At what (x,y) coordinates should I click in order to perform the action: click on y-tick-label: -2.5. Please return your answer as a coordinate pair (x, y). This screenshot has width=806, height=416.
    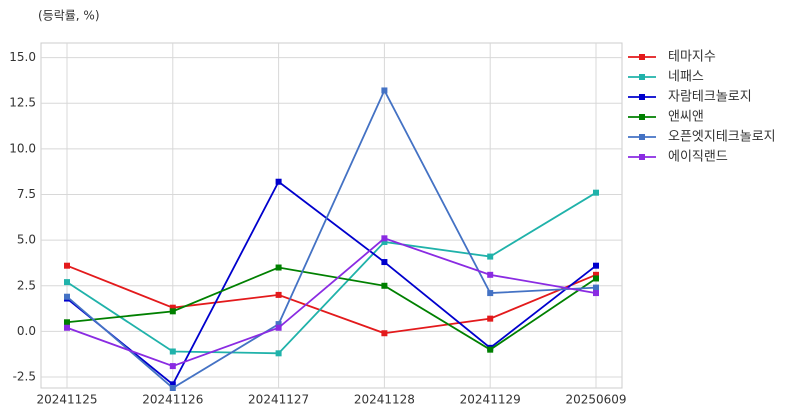
    Looking at the image, I should click on (24, 377).